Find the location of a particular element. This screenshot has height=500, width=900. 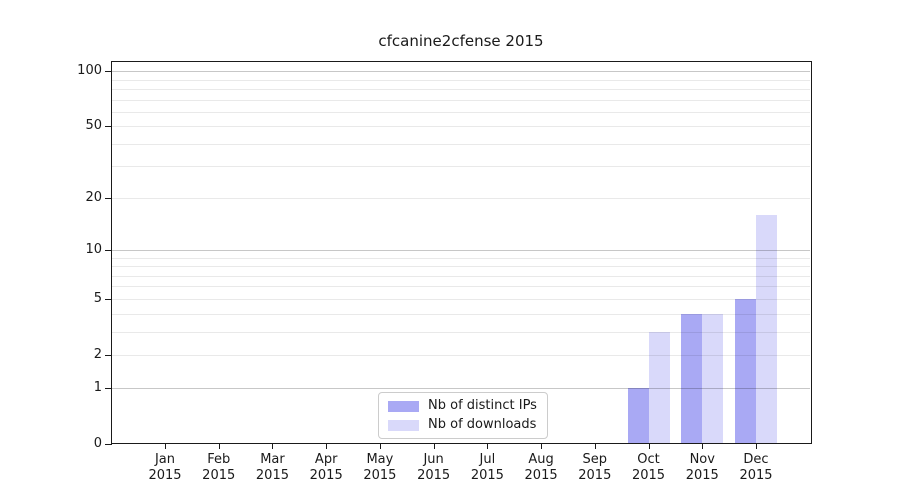

x-tick-month: Oct is located at coordinates (648, 459).